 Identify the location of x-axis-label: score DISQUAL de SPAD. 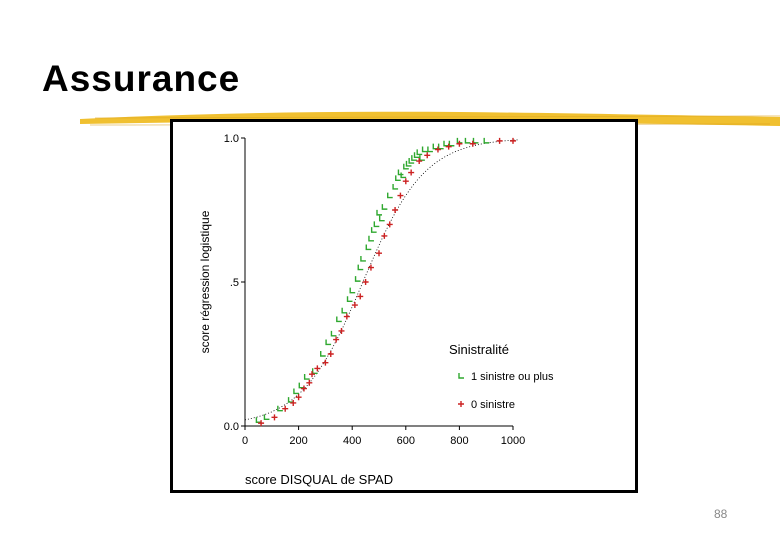
(319, 479).